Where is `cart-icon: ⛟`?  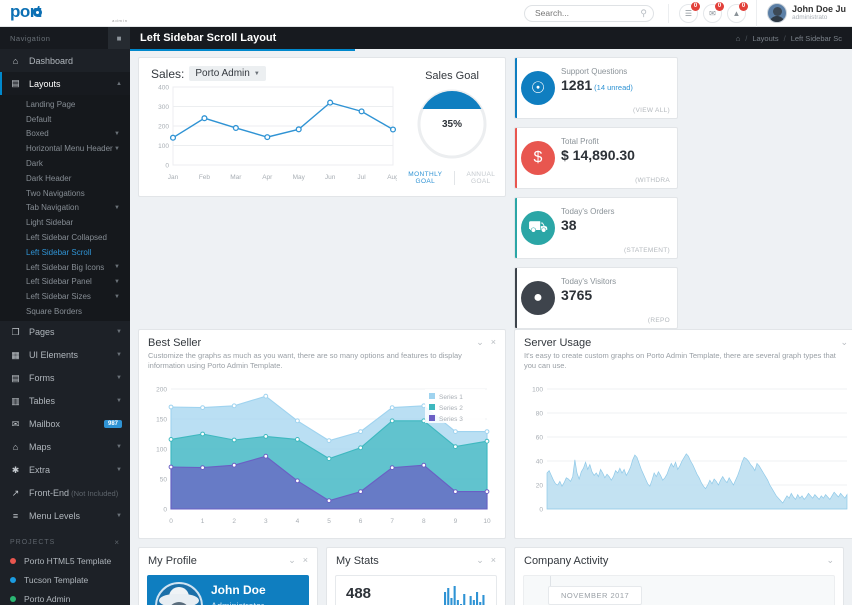
cart-icon: ⛟ is located at coordinates (538, 228).